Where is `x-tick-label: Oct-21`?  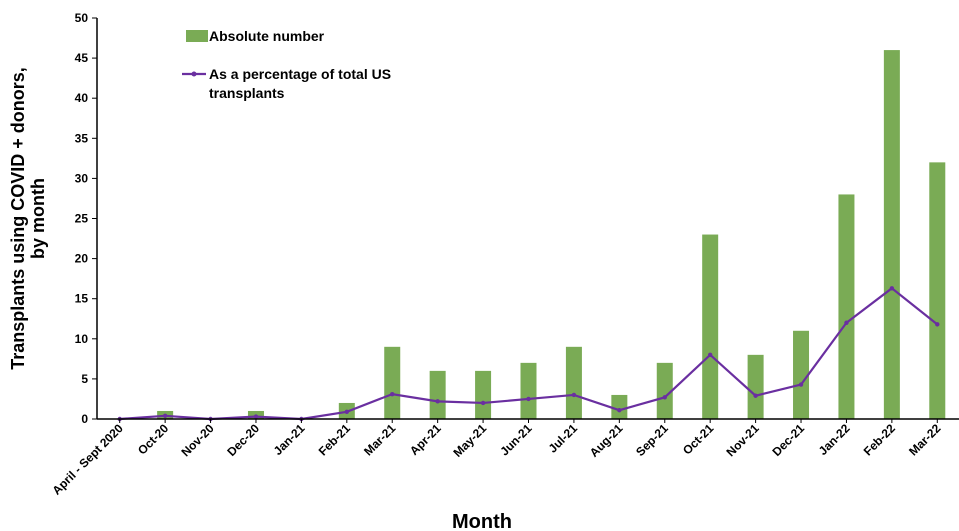 x-tick-label: Oct-21 is located at coordinates (698, 439).